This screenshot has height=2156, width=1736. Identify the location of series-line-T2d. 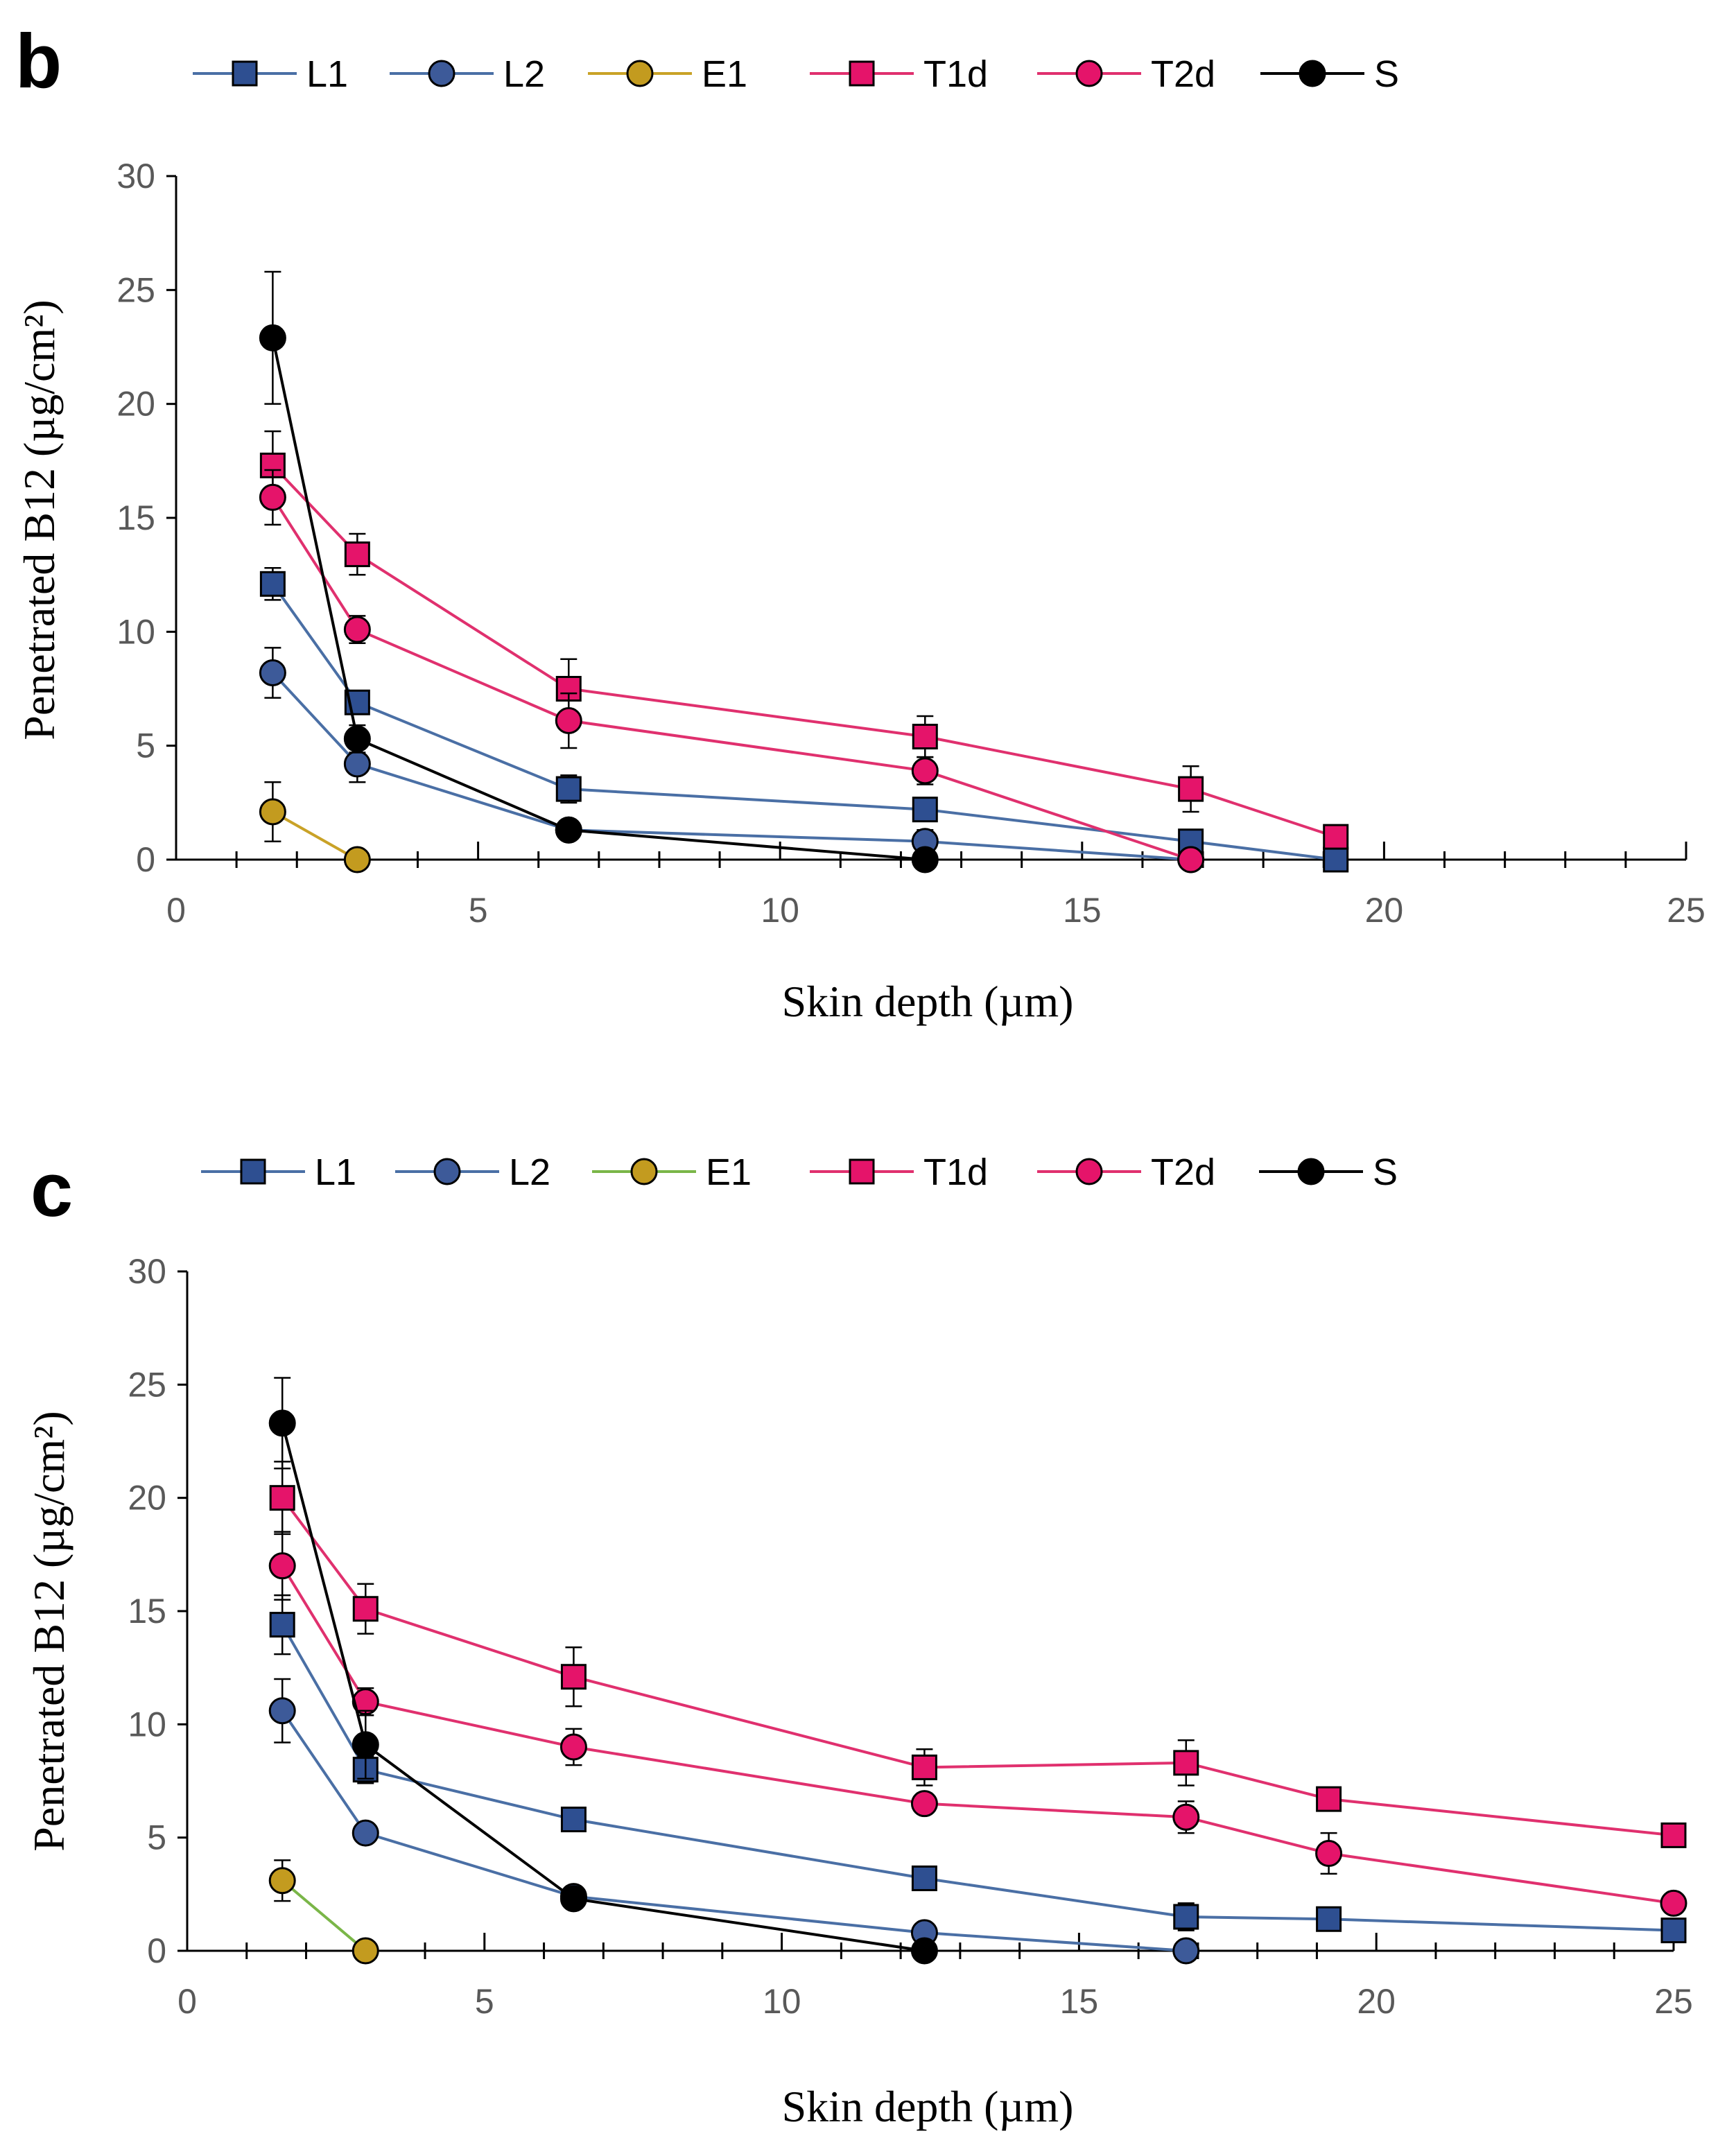
(732, 679).